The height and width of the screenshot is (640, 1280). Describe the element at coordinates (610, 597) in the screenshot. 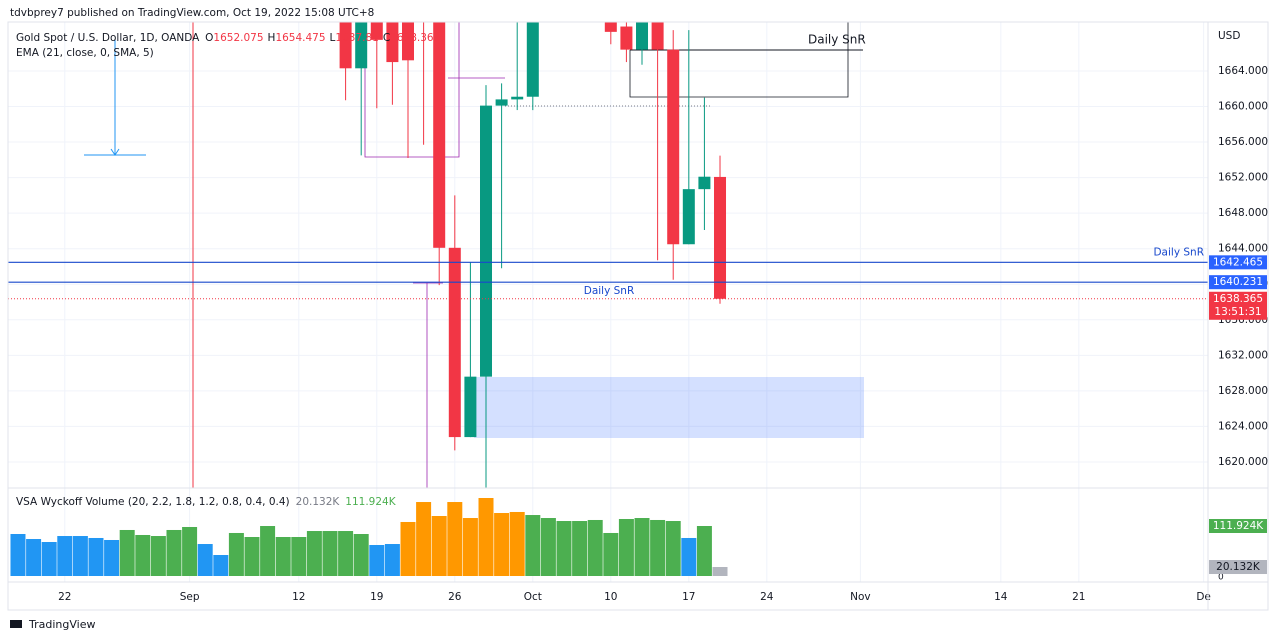

I see `x-tick-label: 10` at that location.